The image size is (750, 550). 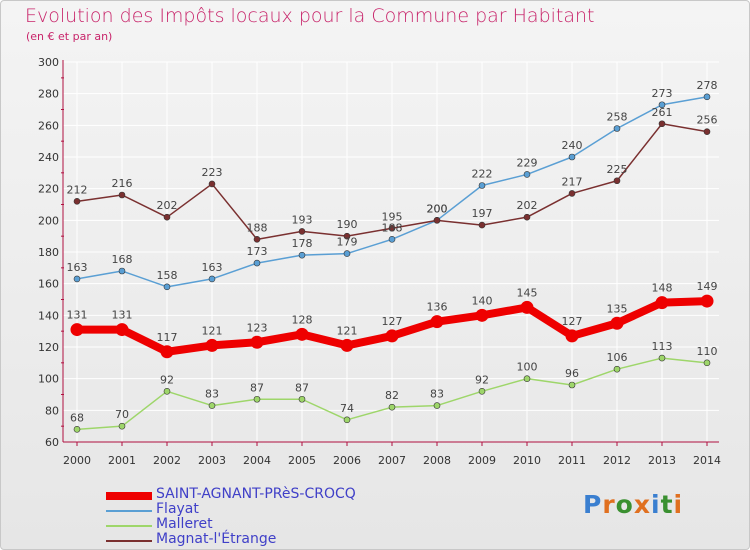 I want to click on data-label: 179, so click(x=347, y=242).